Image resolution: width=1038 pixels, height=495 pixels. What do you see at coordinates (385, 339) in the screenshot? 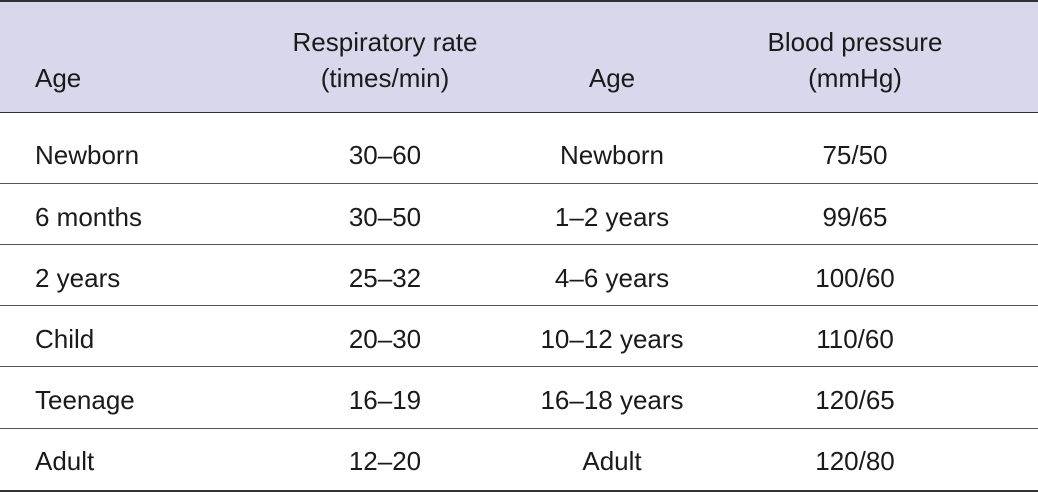
I see `table-cell: 20–30` at bounding box center [385, 339].